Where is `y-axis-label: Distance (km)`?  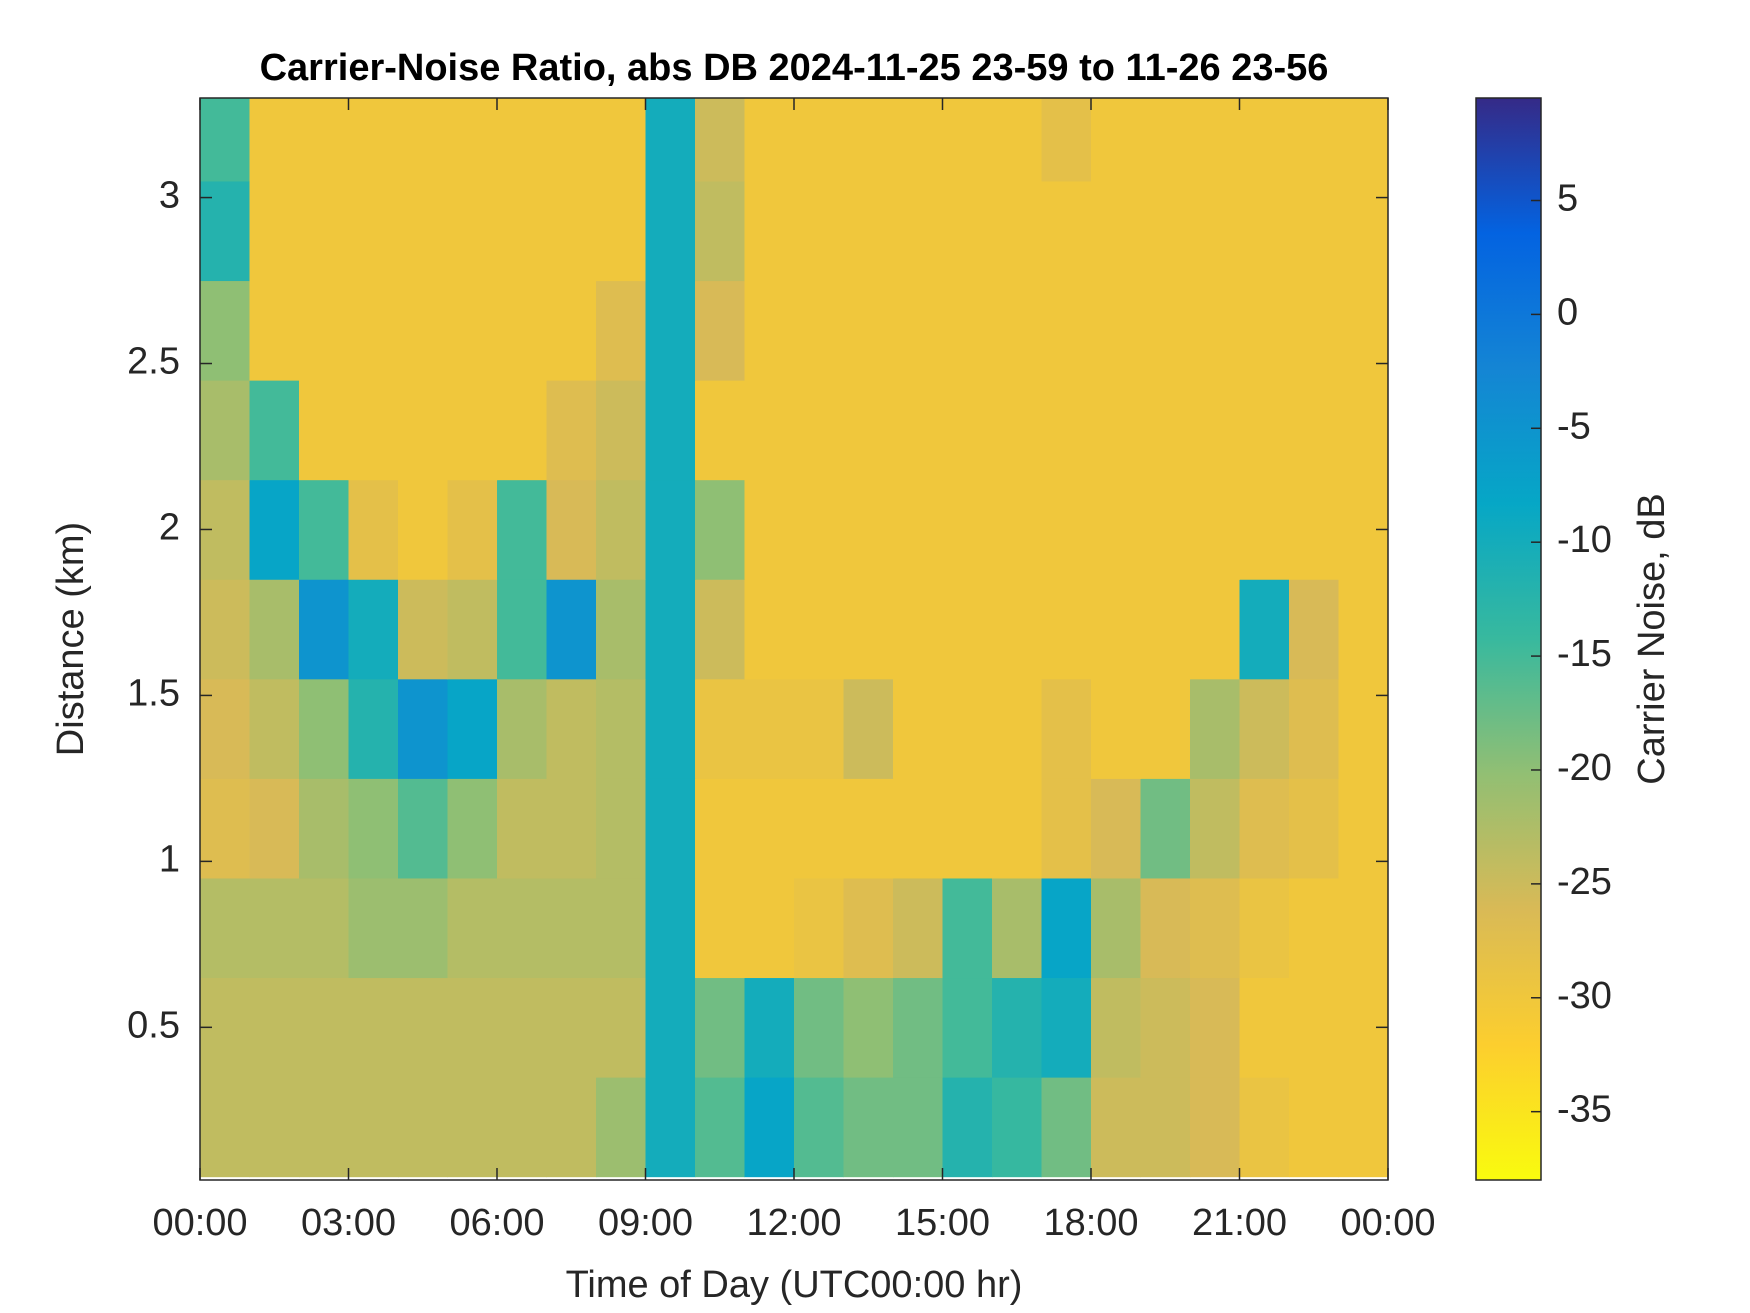
y-axis-label: Distance (km) is located at coordinates (71, 639).